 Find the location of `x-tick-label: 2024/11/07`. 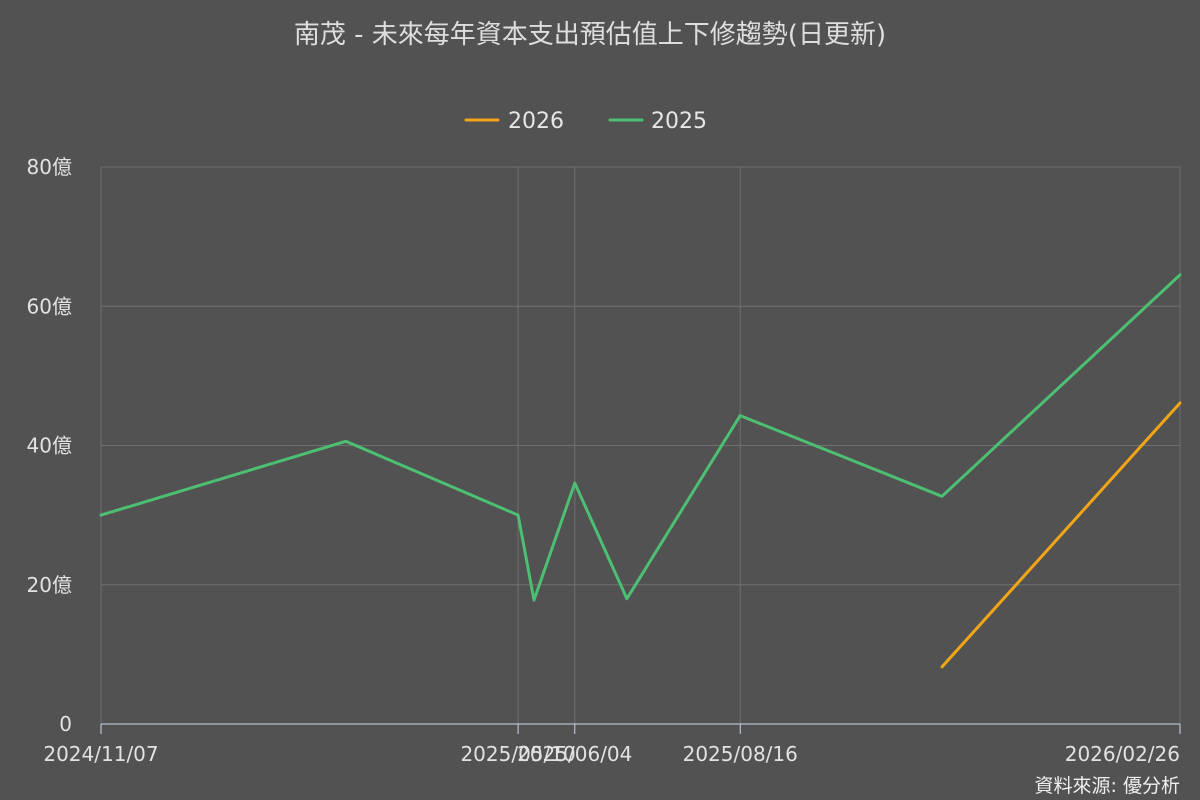

x-tick-label: 2024/11/07 is located at coordinates (100, 754).